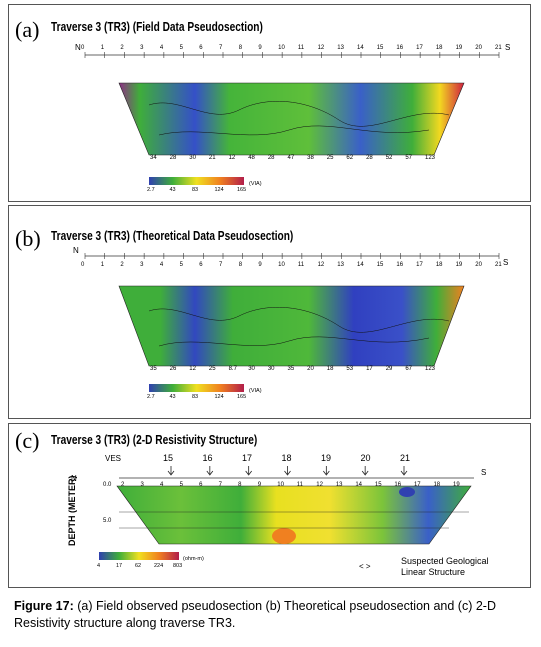 The width and height of the screenshot is (541, 647). I want to click on panel-a-pseudosection, so click(291, 119).